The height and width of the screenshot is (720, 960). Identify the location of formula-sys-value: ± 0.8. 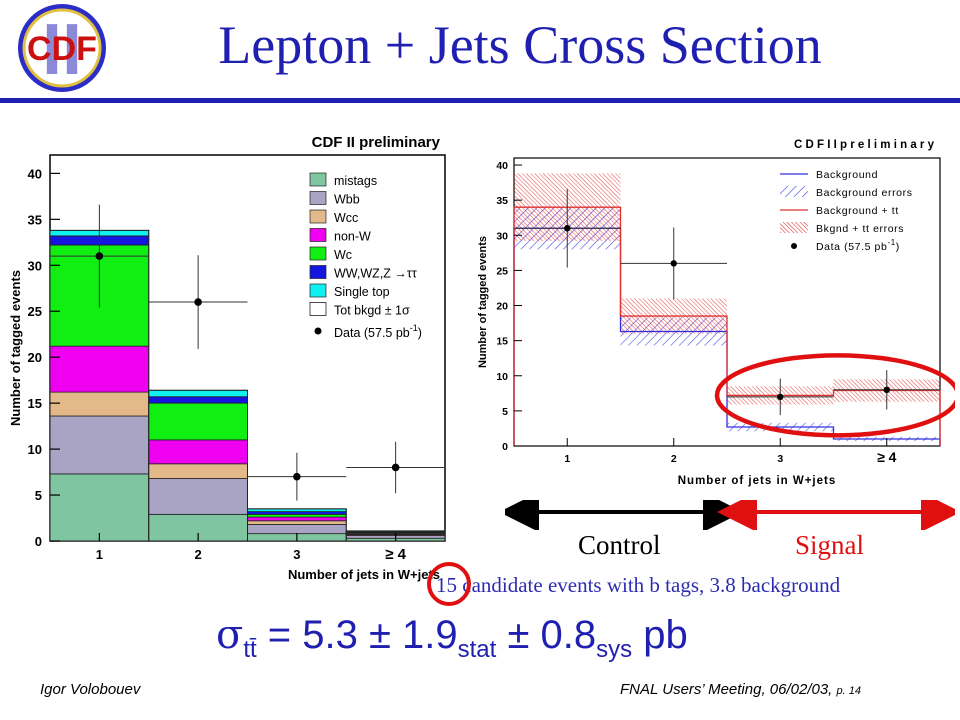
(546, 635).